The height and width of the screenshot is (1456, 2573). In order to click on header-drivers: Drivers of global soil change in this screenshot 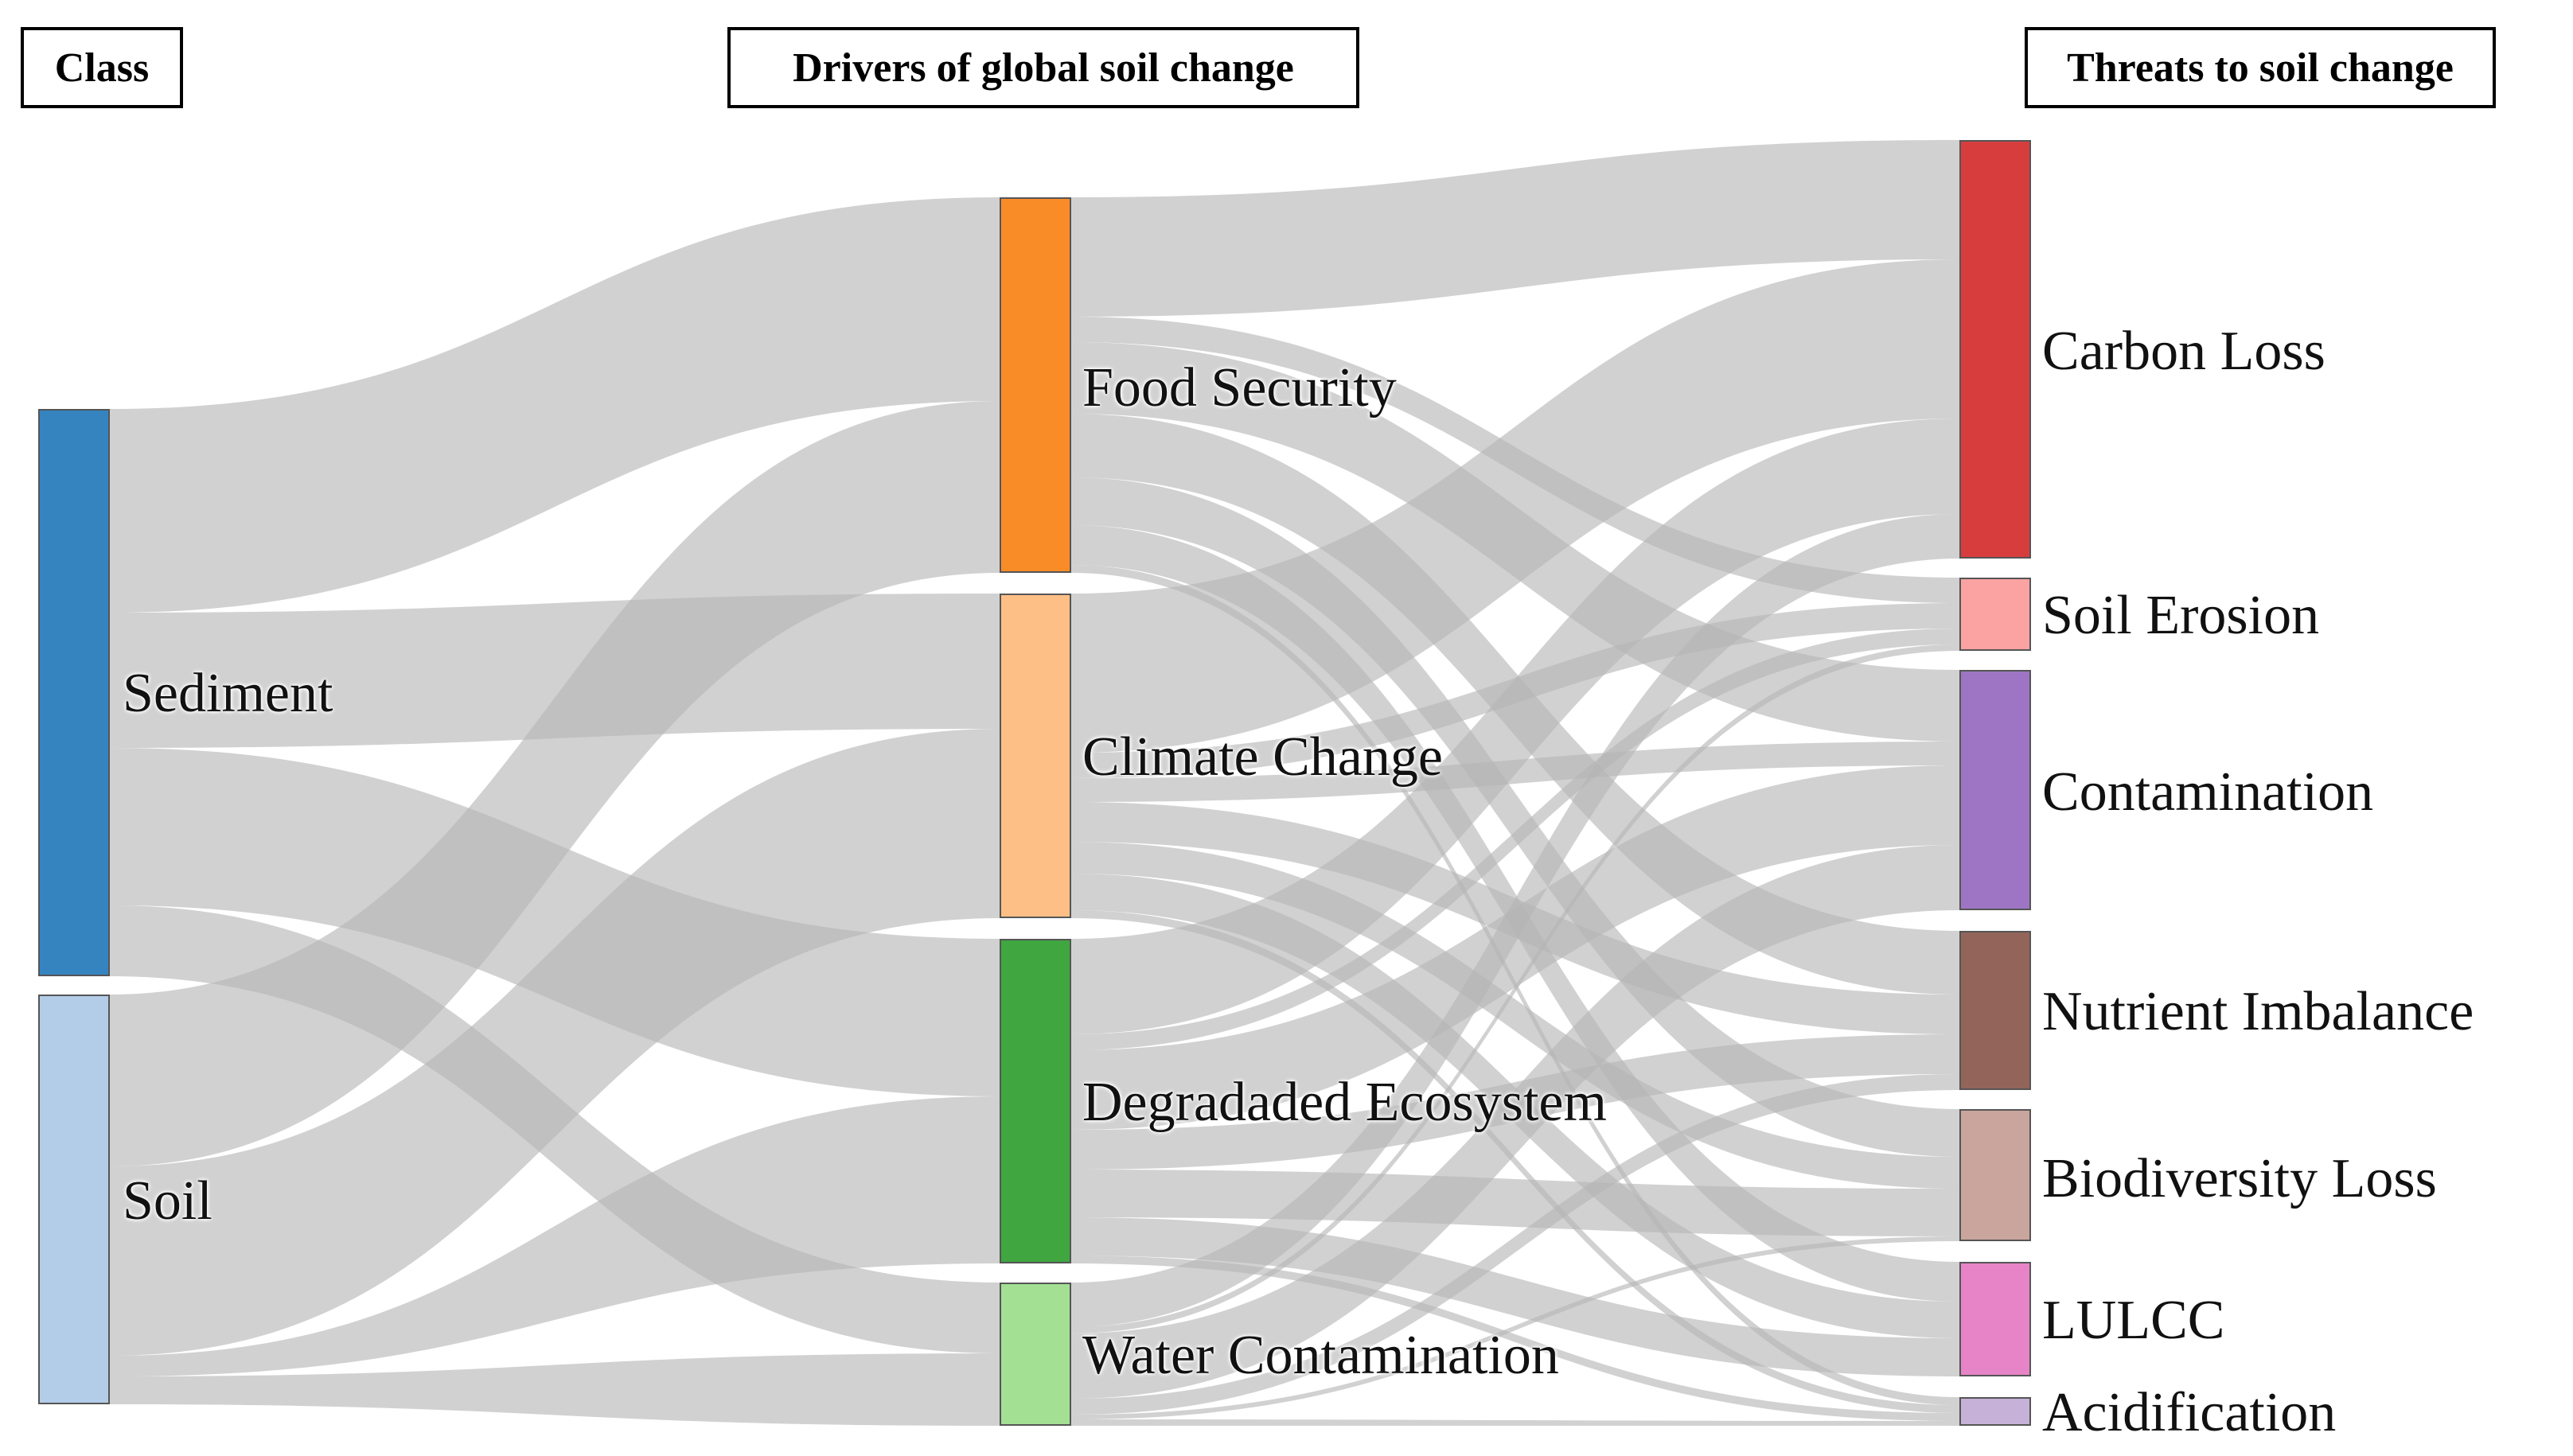, I will do `click(1043, 67)`.